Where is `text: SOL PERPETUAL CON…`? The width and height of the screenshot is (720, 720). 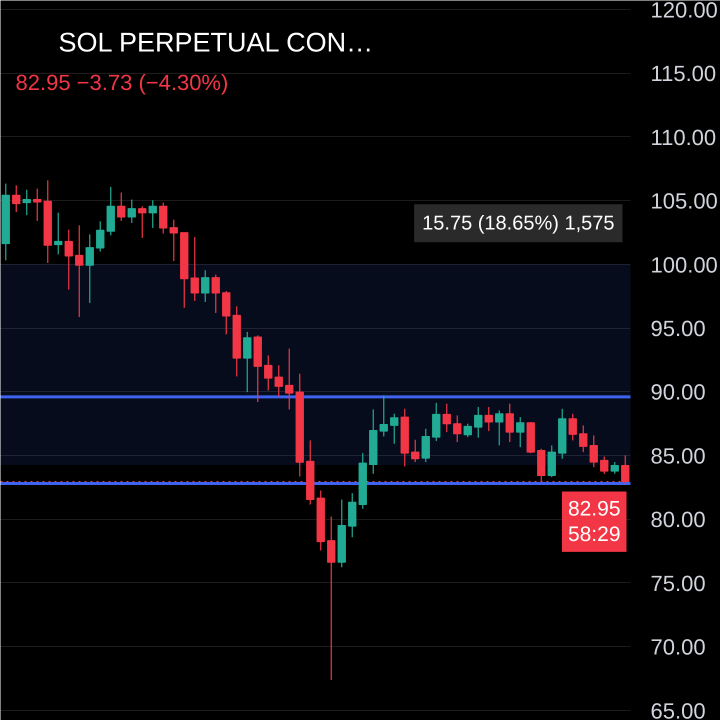 text: SOL PERPETUAL CON… is located at coordinates (216, 43).